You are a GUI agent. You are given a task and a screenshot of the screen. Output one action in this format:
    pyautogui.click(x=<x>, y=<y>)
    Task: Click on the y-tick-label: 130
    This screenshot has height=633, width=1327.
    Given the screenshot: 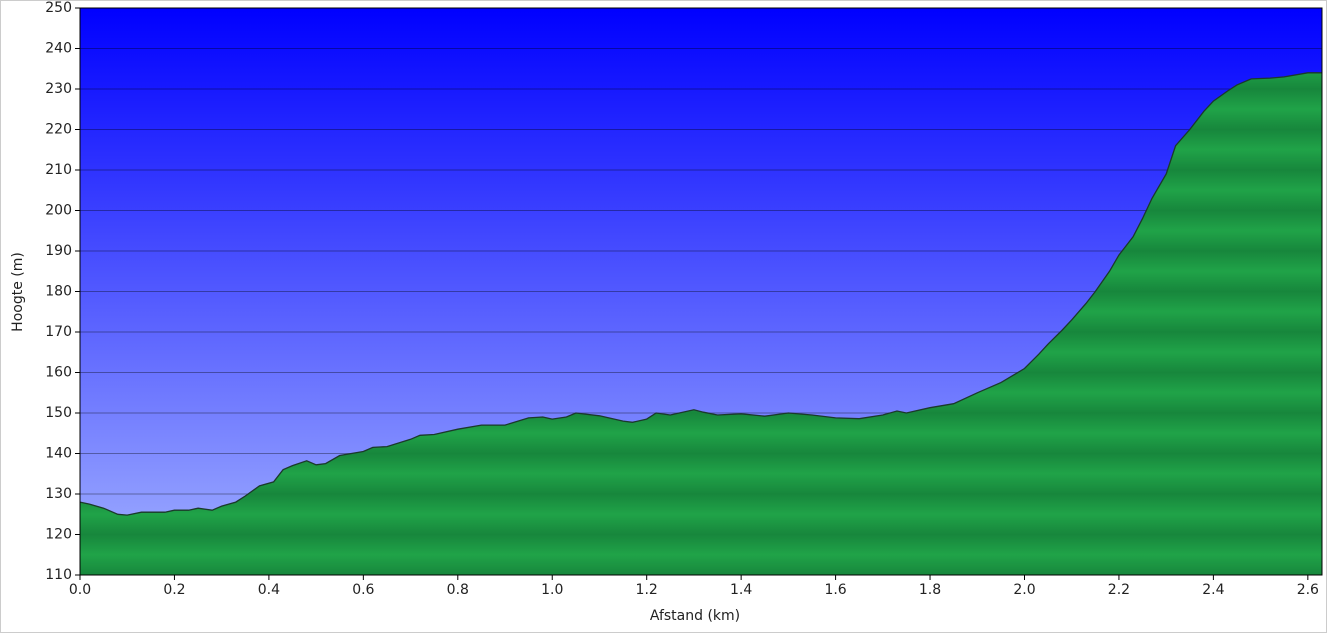 What is the action you would take?
    pyautogui.click(x=58, y=494)
    